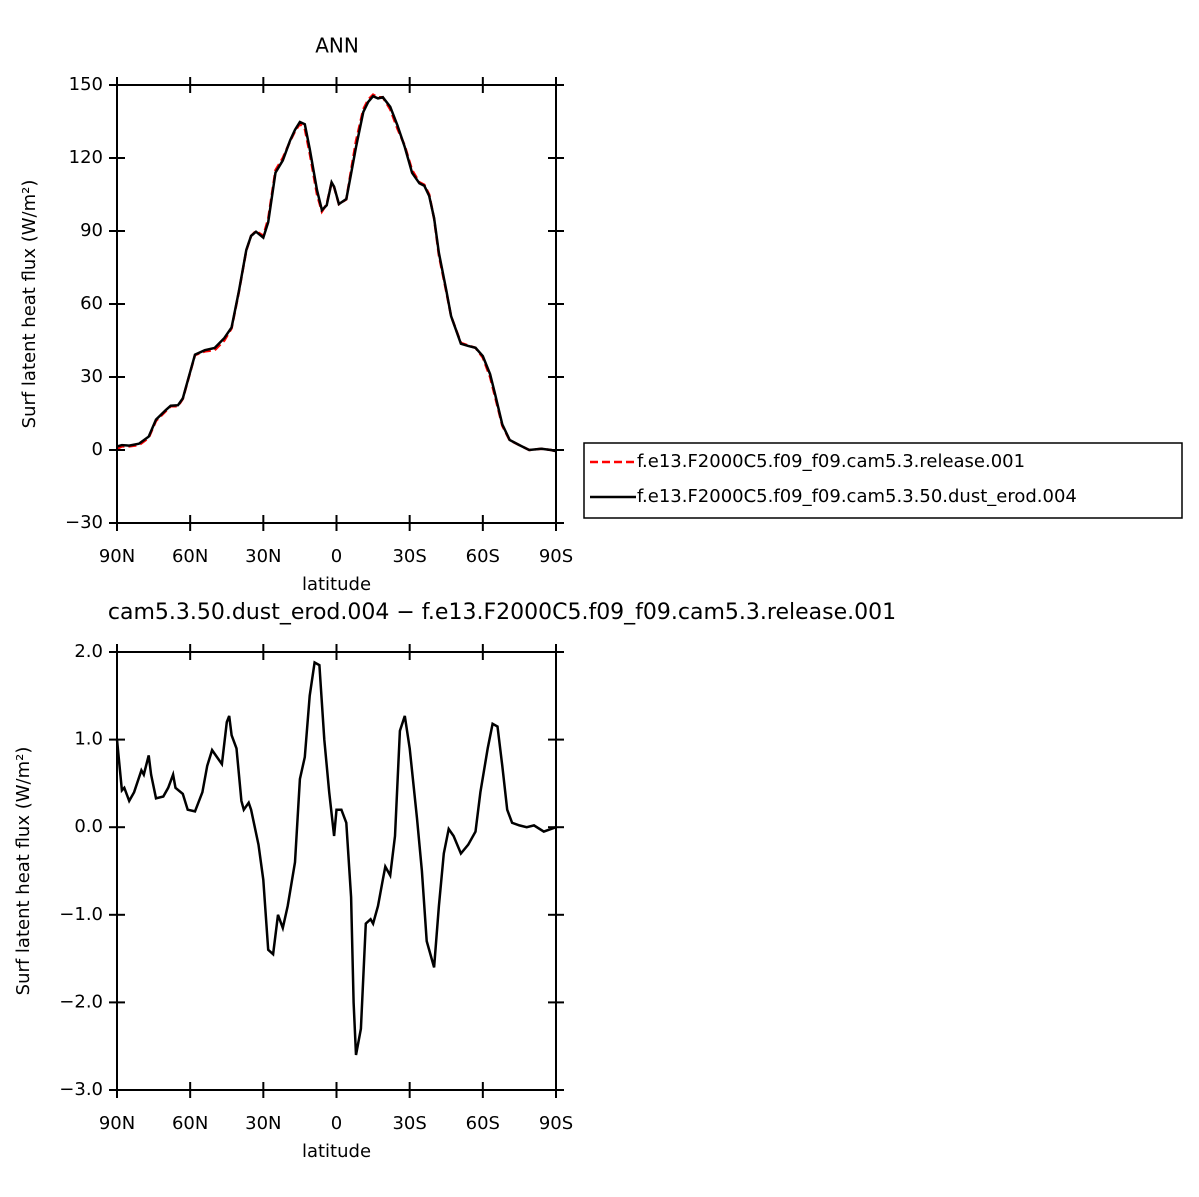 This screenshot has height=1197, width=1199. Describe the element at coordinates (831, 461) in the screenshot. I see `legend-label: f.e13.F2000C5.f09_f09.cam5.3.release.001` at that location.